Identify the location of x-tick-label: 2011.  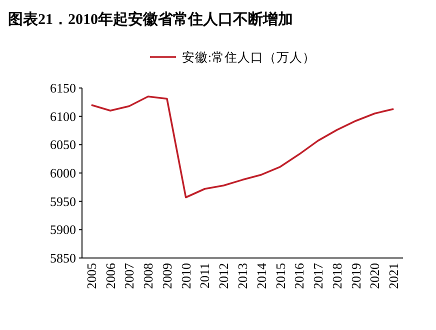
(204, 276).